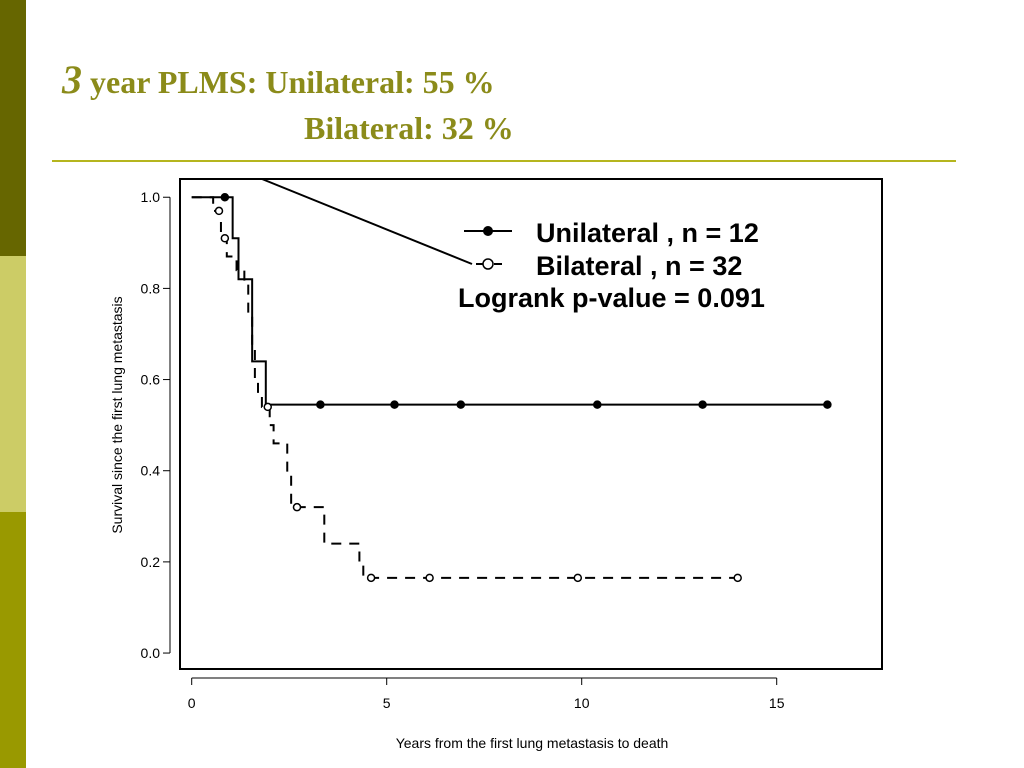  What do you see at coordinates (151, 380) in the screenshot?
I see `y-tick-label: 0.6` at bounding box center [151, 380].